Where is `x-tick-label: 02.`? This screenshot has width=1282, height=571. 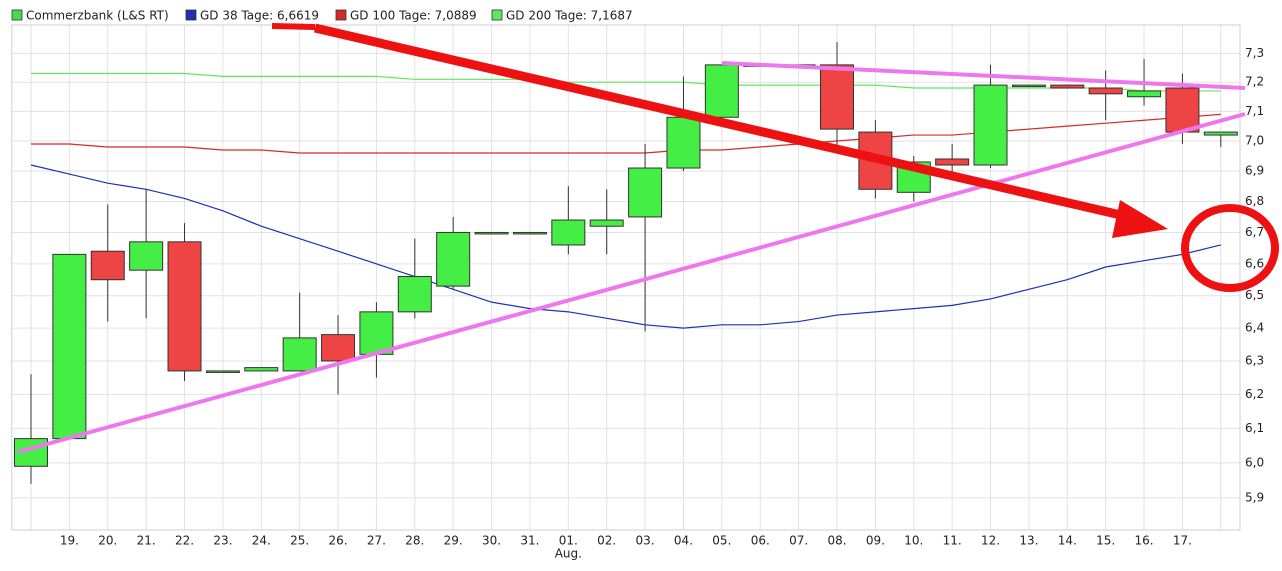 x-tick-label: 02. is located at coordinates (606, 541).